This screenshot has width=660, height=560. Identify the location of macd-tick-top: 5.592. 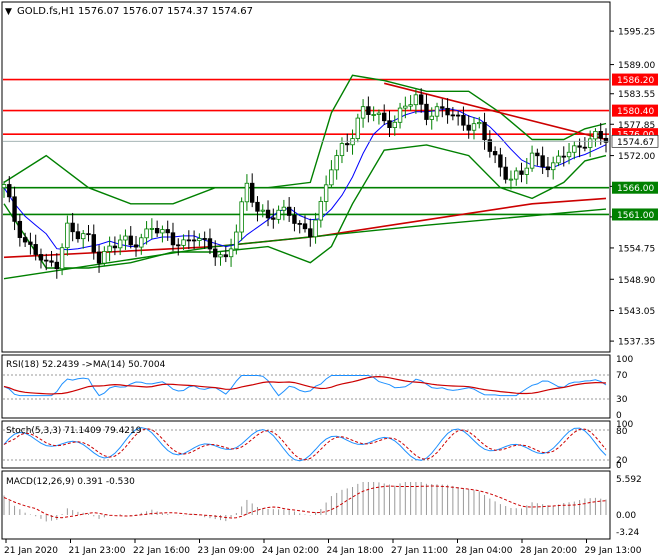
(629, 480).